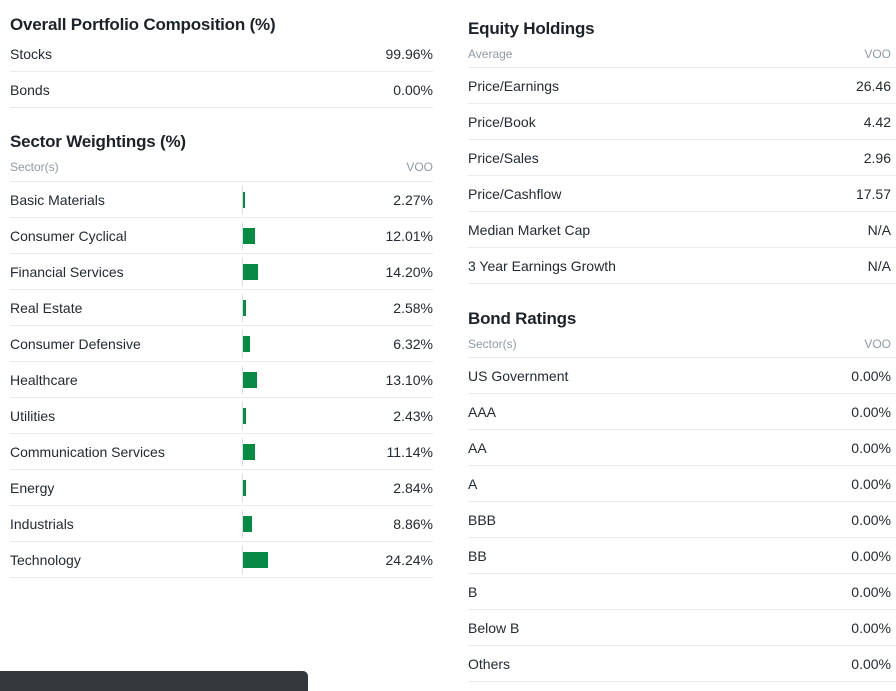 The image size is (896, 691). I want to click on table-row: AAA 0.00%, so click(682, 412).